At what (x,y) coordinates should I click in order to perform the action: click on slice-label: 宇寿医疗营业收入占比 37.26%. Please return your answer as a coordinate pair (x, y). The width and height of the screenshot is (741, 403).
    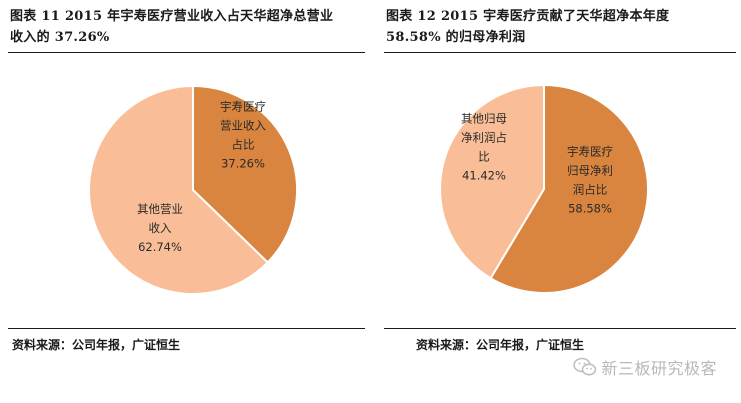
    Looking at the image, I should click on (243, 135).